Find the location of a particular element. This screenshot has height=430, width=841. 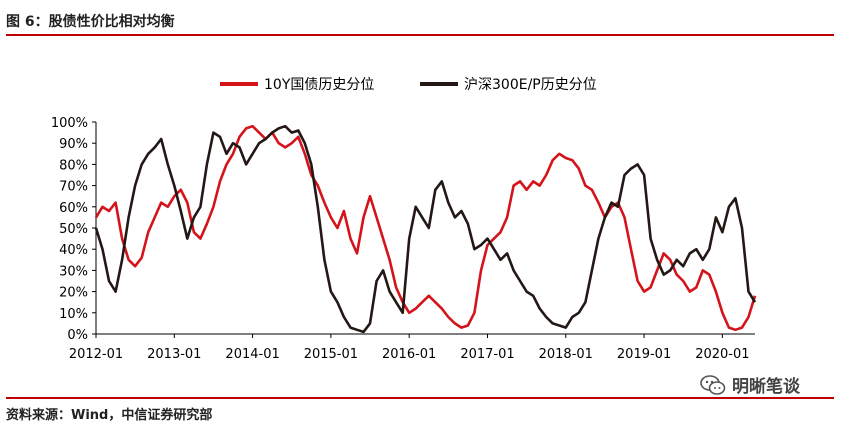

y-tick-label: 0% is located at coordinates (77, 335).